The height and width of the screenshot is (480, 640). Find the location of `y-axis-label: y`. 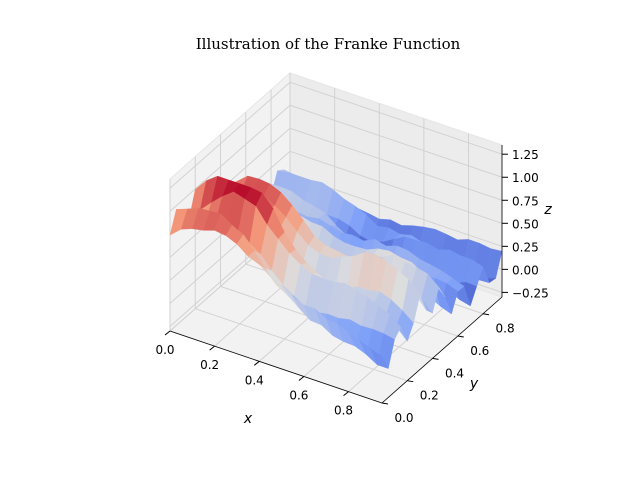

y-axis-label: y is located at coordinates (474, 384).